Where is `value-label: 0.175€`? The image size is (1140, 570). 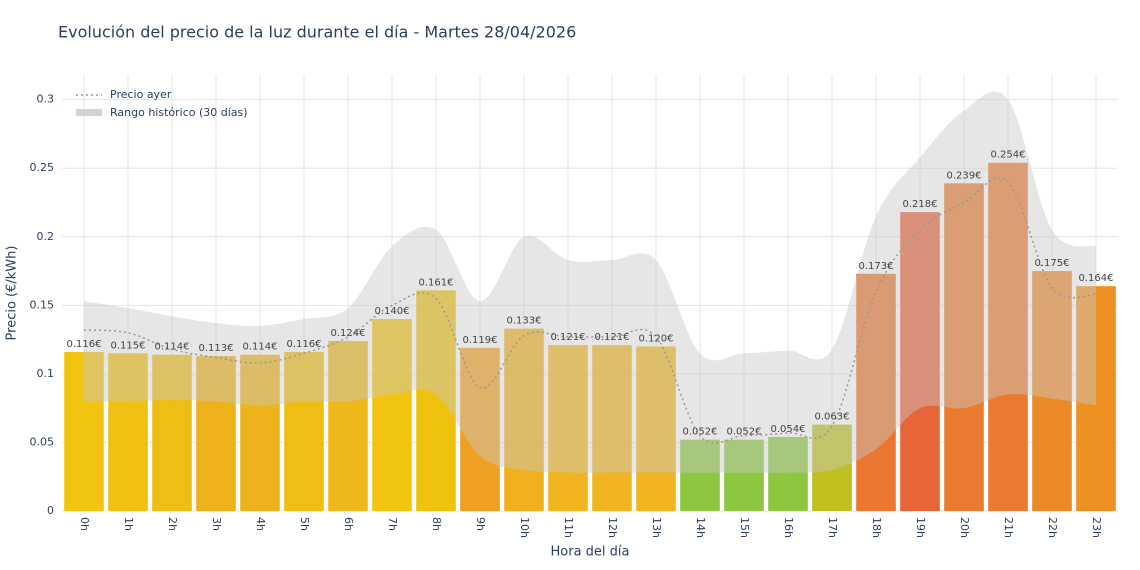
value-label: 0.175€ is located at coordinates (1052, 263).